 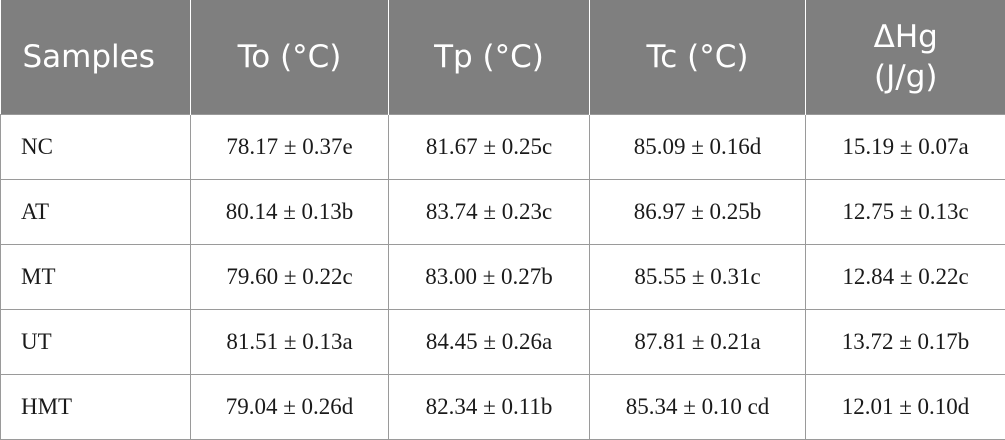 What do you see at coordinates (489, 276) in the screenshot?
I see `cell-tp: 83.00 ± 0.27b` at bounding box center [489, 276].